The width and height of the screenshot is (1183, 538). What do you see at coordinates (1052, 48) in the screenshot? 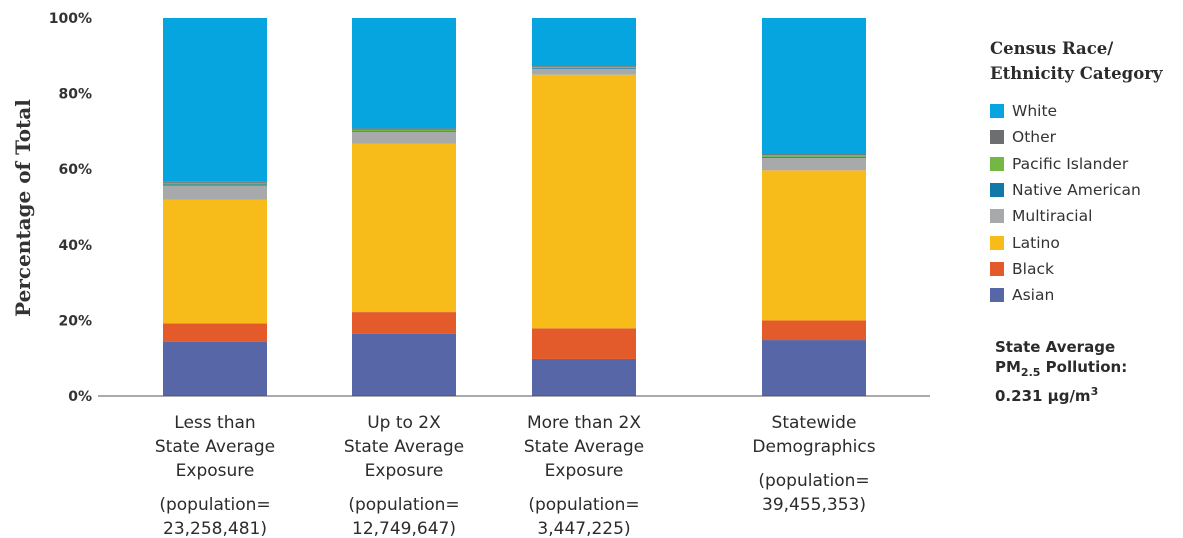
I see `legend-title-line: Census Race/` at bounding box center [1052, 48].